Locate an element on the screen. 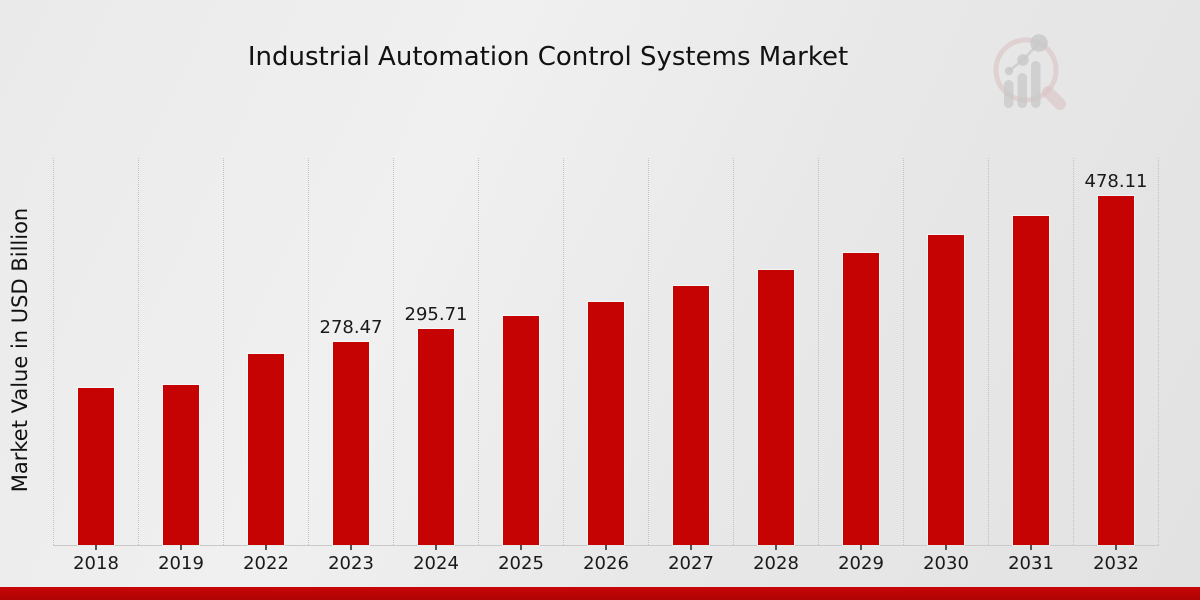  bar-column: 2029 is located at coordinates (860, 366).